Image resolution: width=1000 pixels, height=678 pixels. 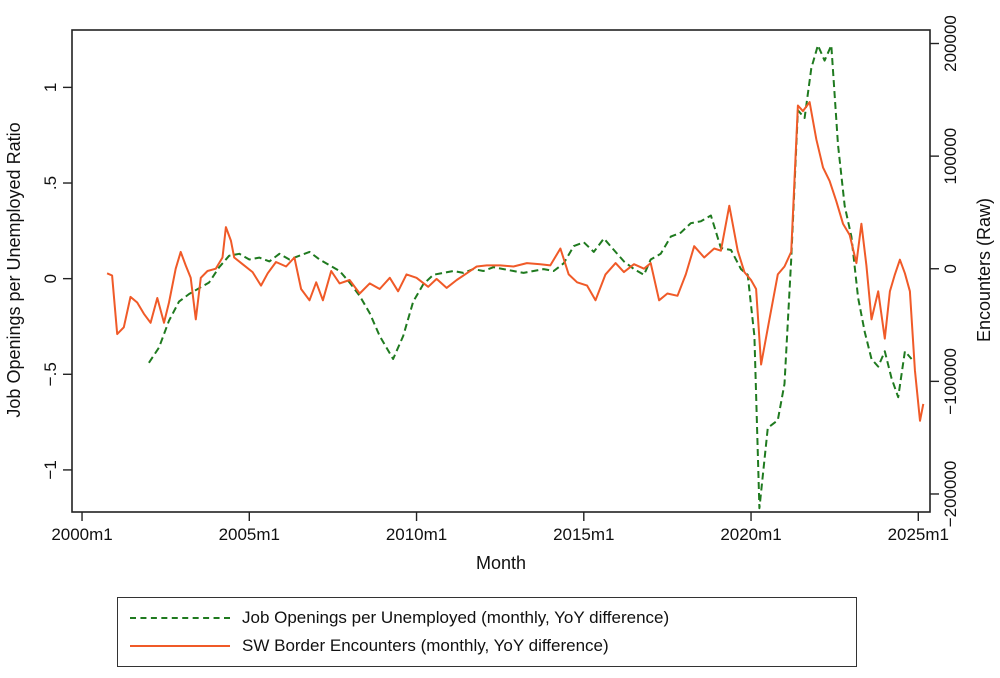 I want to click on y-left-tick-label: −.5, so click(x=50, y=374).